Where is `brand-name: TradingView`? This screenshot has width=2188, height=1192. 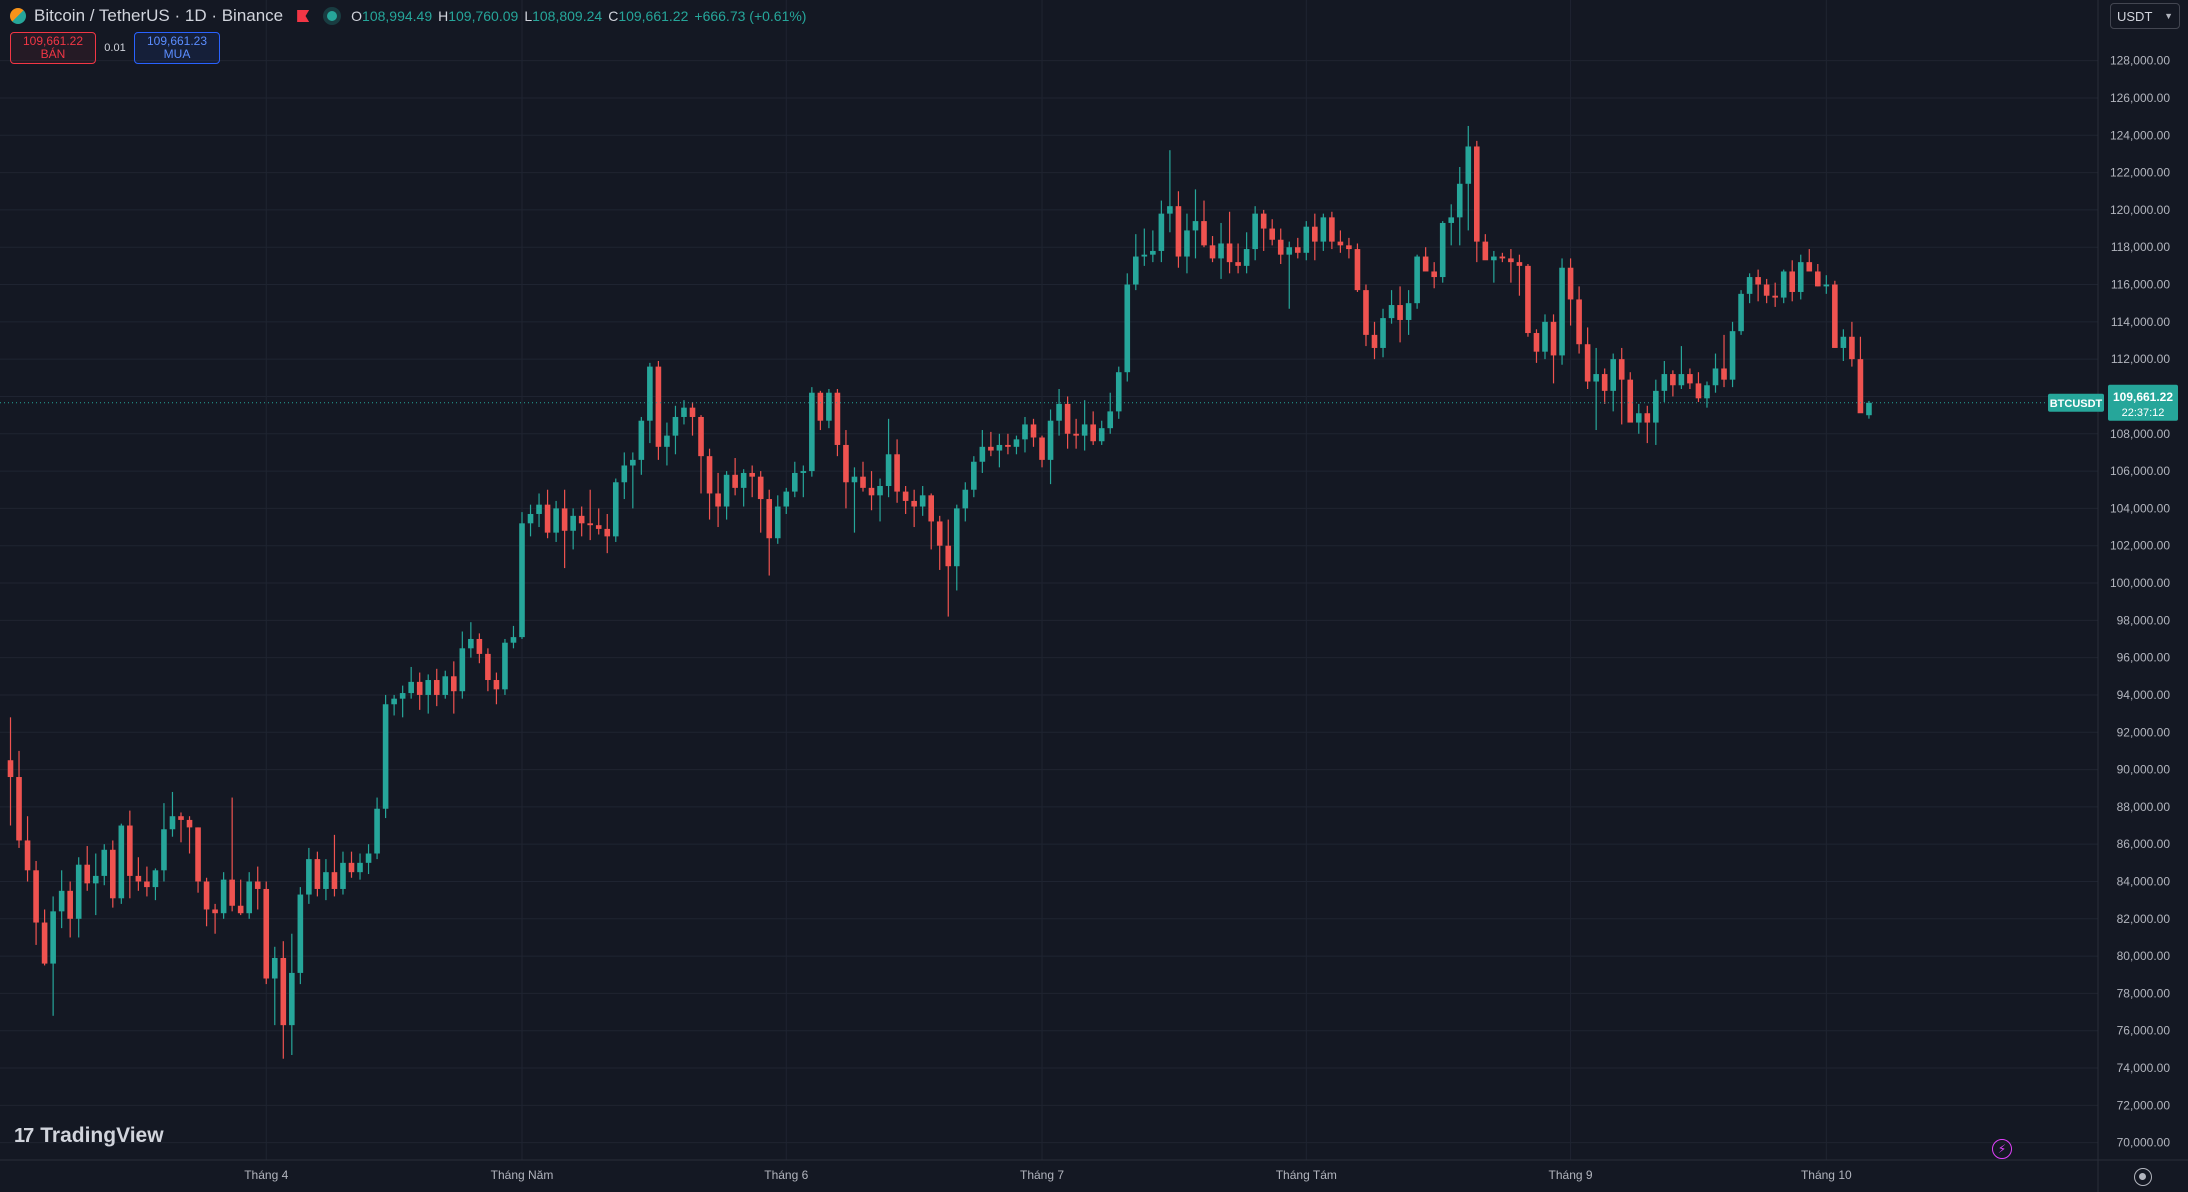
brand-name: TradingView is located at coordinates (102, 1135).